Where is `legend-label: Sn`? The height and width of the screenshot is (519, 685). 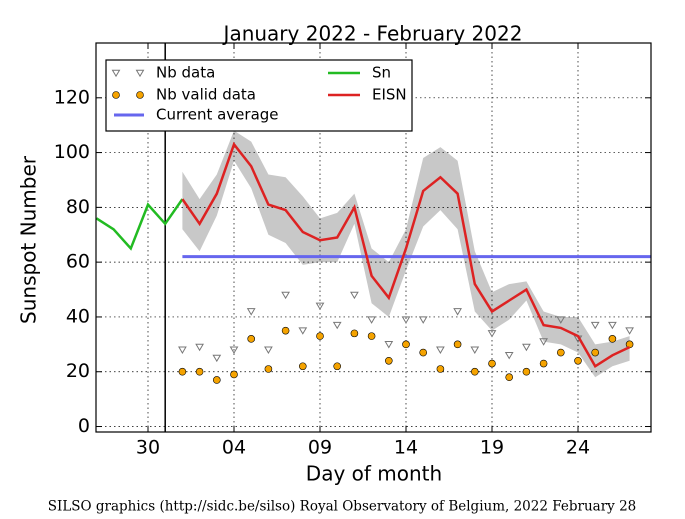 legend-label: Sn is located at coordinates (381, 73).